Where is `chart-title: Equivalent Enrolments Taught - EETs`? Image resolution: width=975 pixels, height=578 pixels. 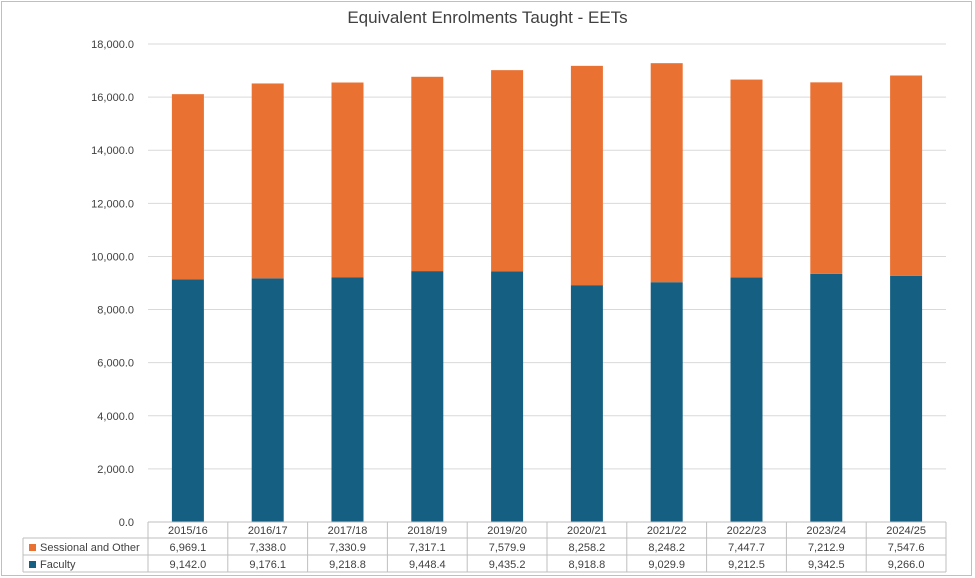 chart-title: Equivalent Enrolments Taught - EETs is located at coordinates (487, 17).